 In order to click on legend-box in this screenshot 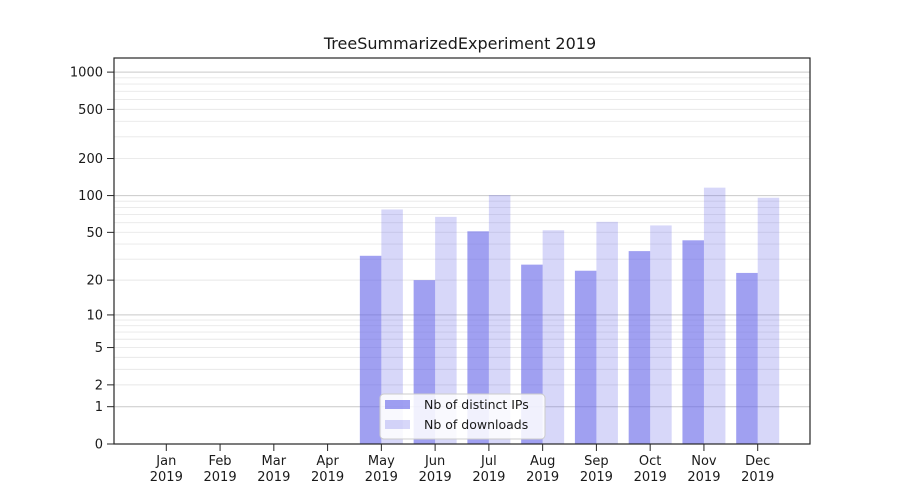, I will do `click(462, 416)`.